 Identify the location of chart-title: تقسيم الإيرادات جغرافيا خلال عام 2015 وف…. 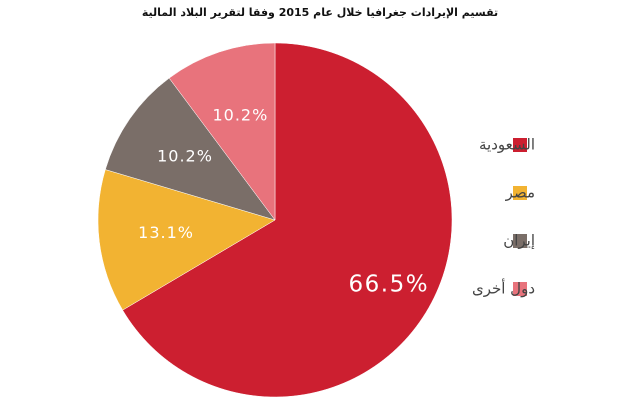
(320, 12).